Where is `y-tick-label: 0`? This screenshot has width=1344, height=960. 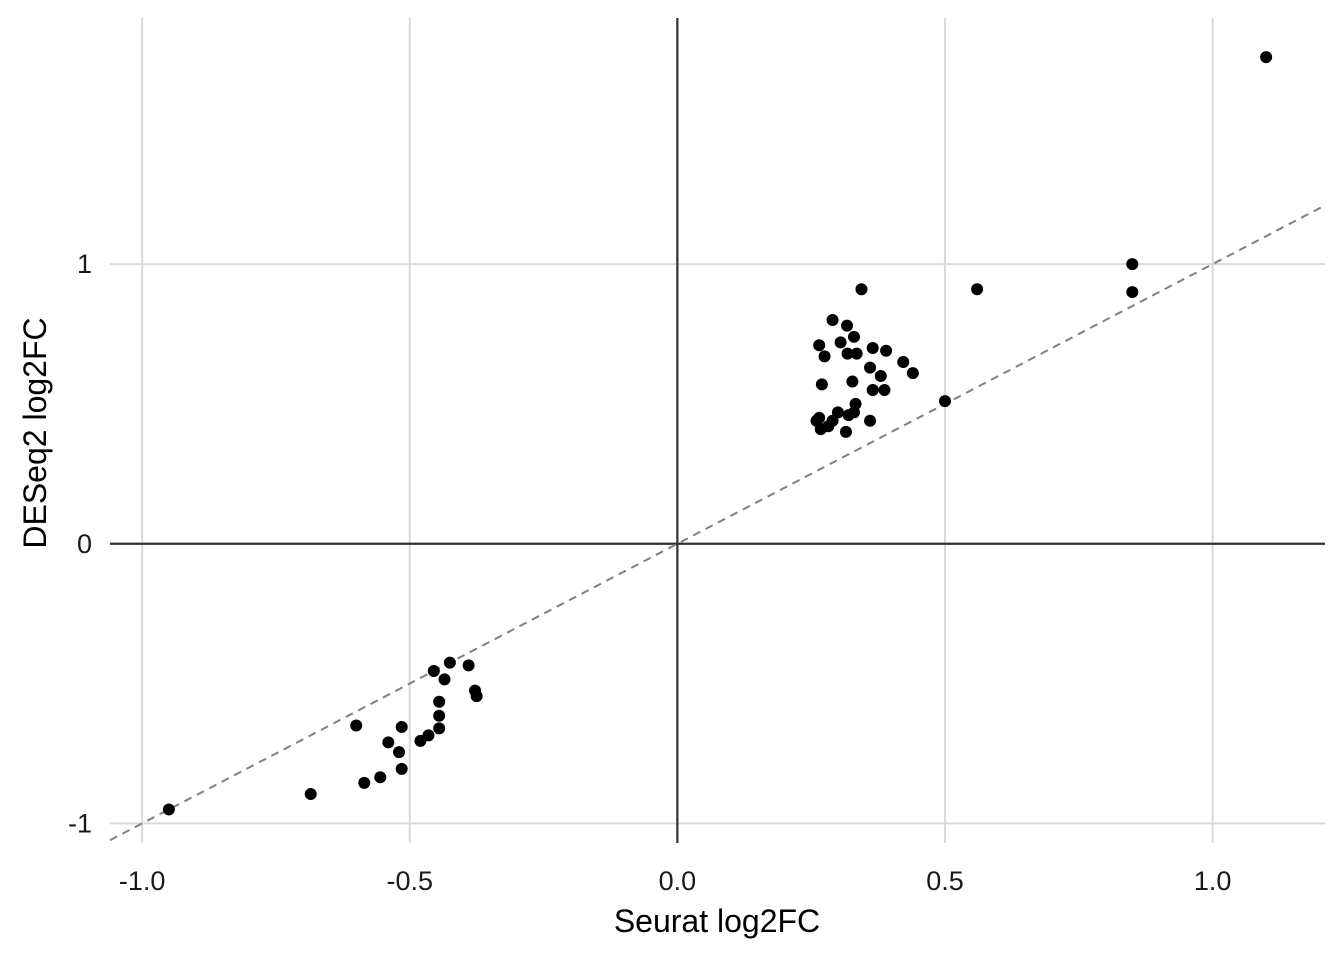
y-tick-label: 0 is located at coordinates (84, 544).